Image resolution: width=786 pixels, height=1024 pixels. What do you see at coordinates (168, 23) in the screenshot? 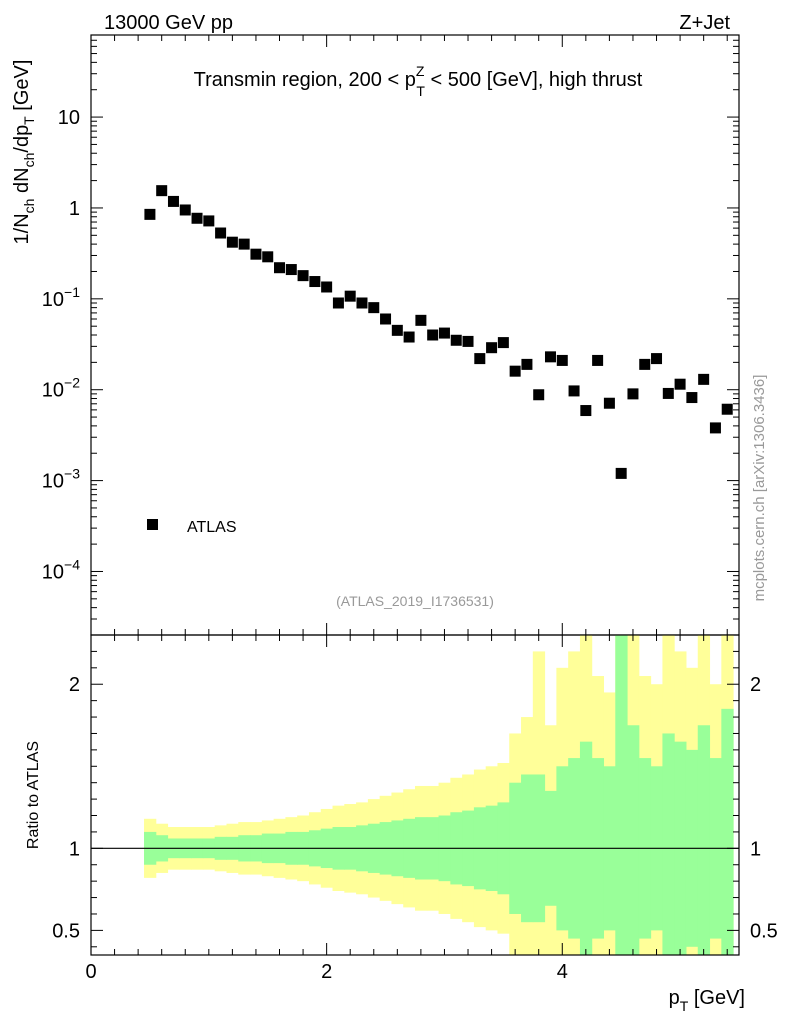
I see `header-left: 13000 GeV pp` at bounding box center [168, 23].